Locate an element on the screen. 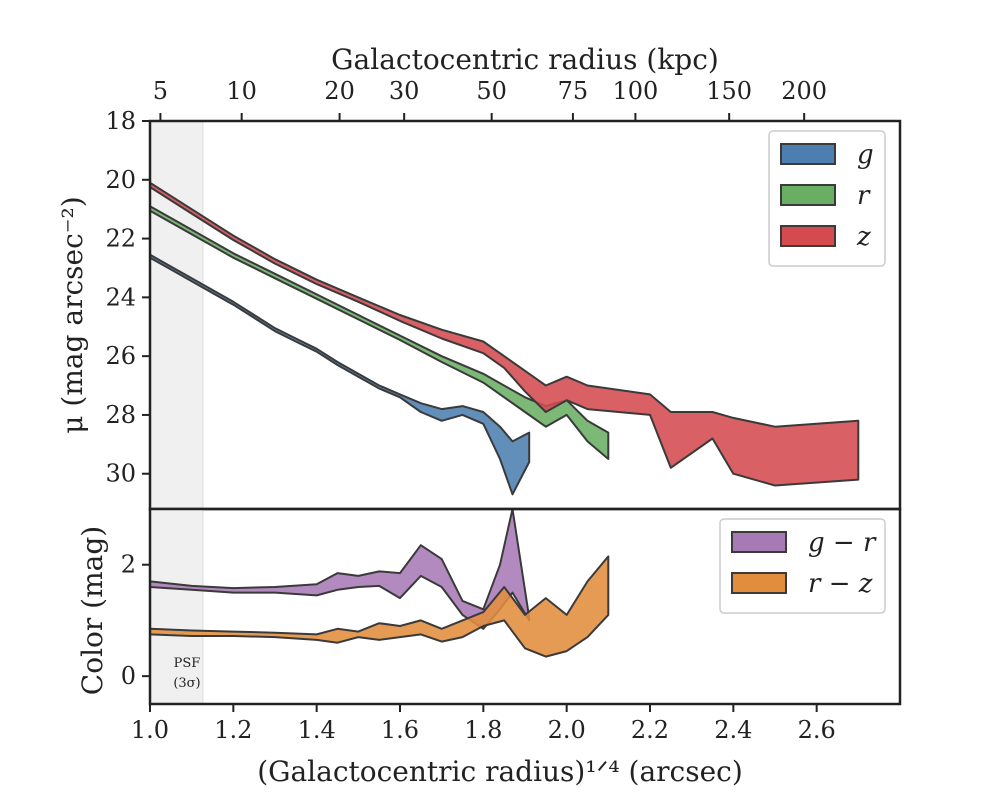  top-y-tick-label: 22 is located at coordinates (120, 239).